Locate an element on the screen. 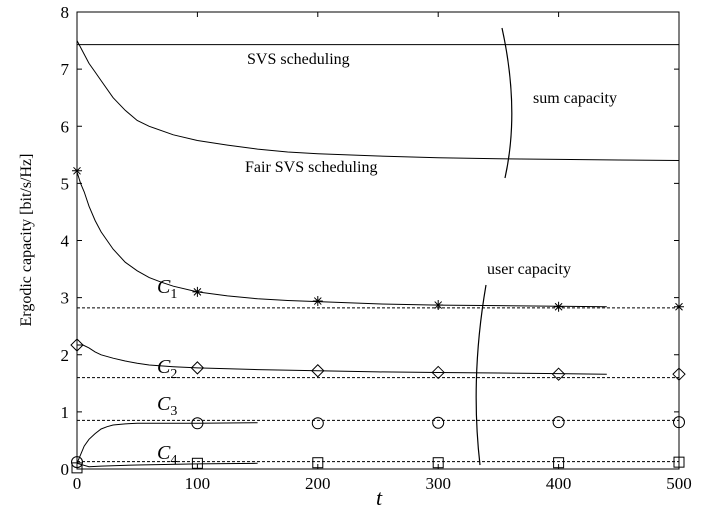 The height and width of the screenshot is (512, 710). svs-scheduling-label: SVS scheduling is located at coordinates (298, 59).